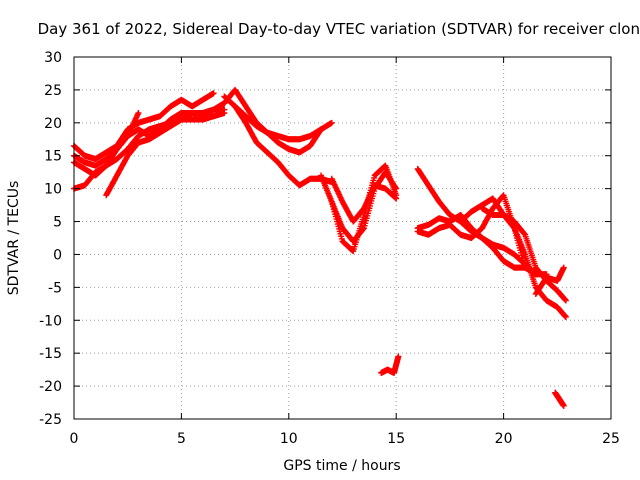  Describe the element at coordinates (289, 439) in the screenshot. I see `x-tick-label: 10` at that location.